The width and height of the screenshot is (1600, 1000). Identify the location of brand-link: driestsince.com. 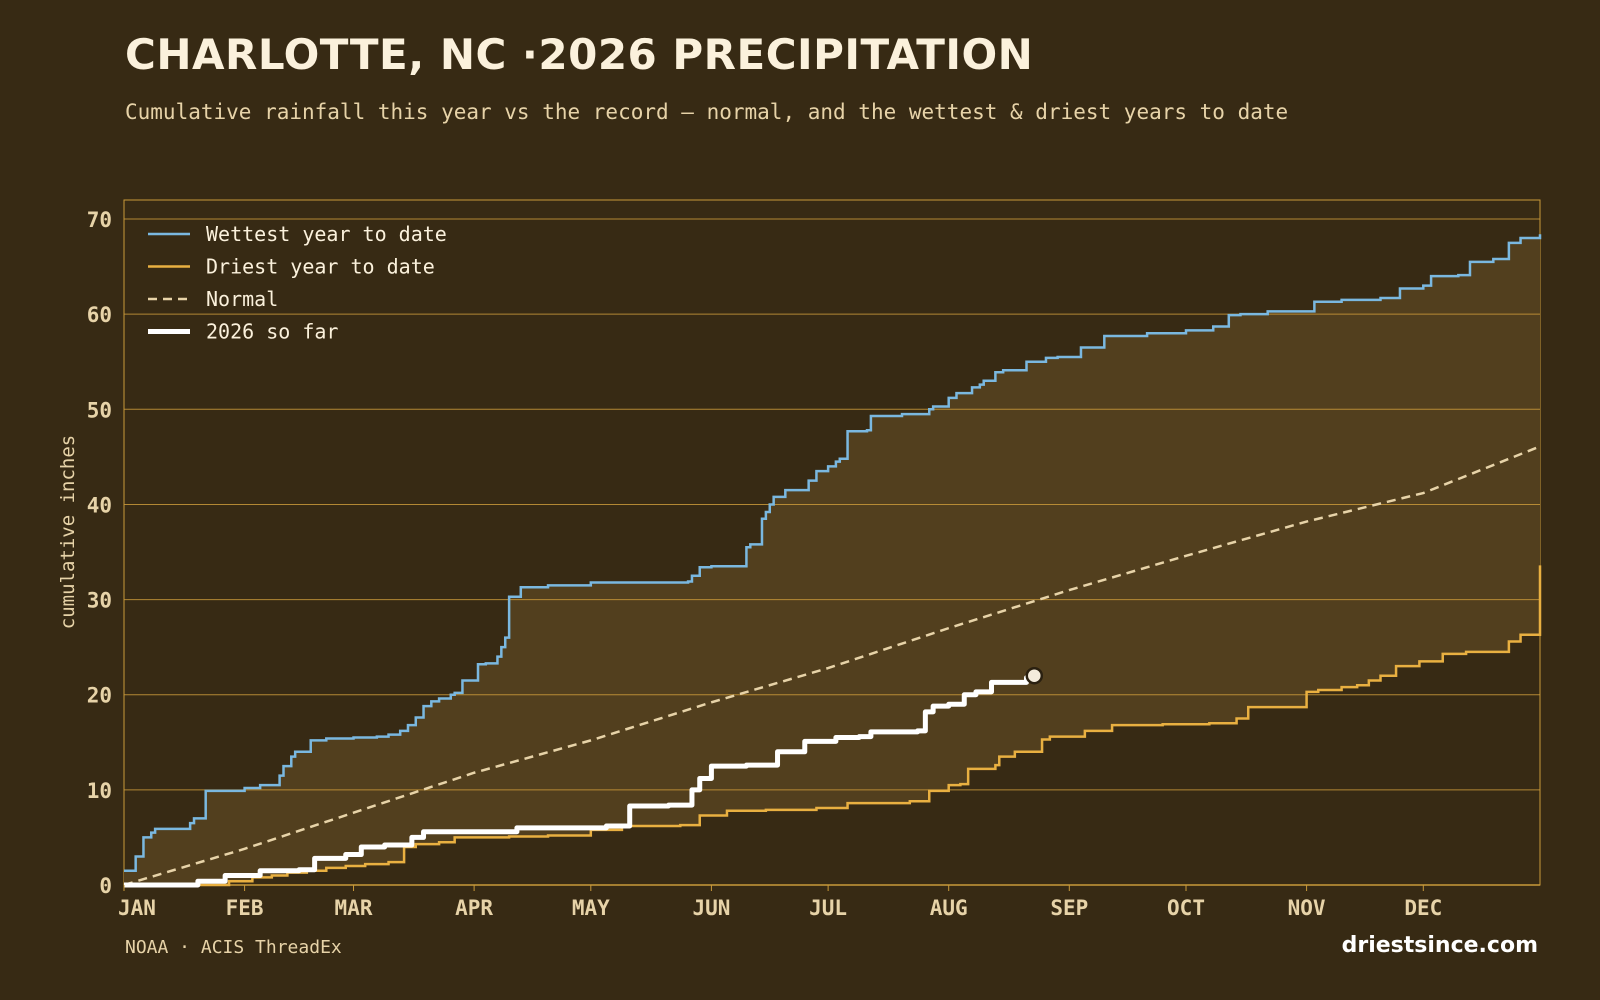
(1439, 945).